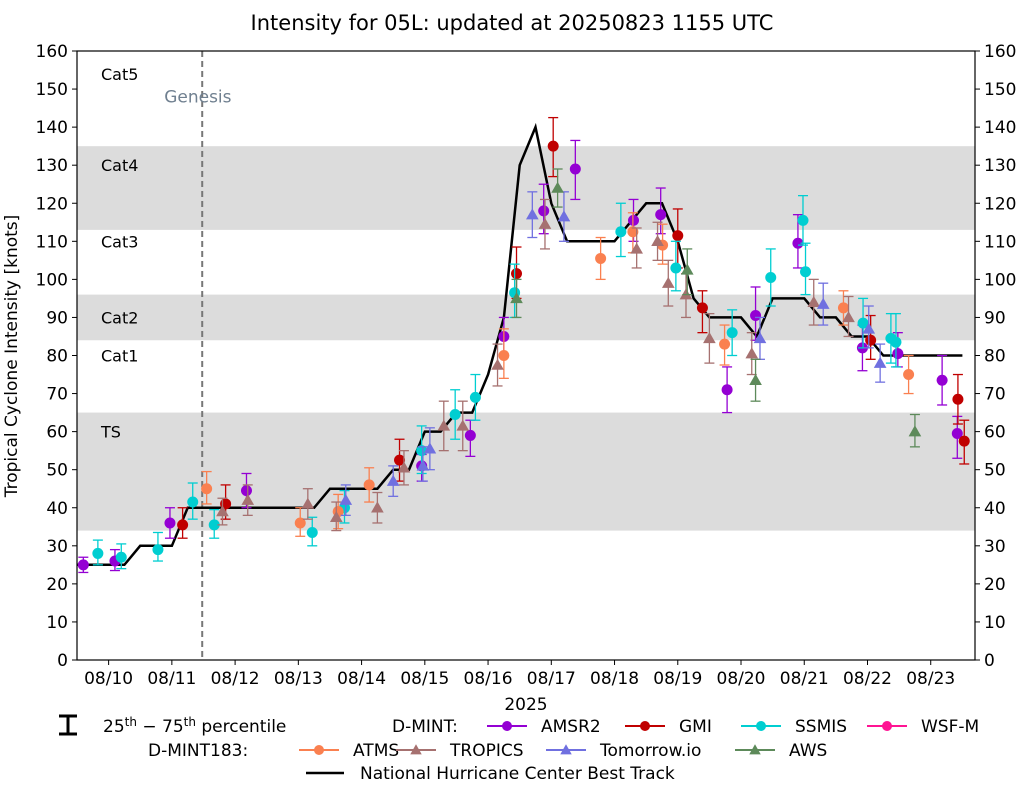 This screenshot has height=789, width=1025. Describe the element at coordinates (119, 165) in the screenshot. I see `category-label-cat4: Cat4` at that location.